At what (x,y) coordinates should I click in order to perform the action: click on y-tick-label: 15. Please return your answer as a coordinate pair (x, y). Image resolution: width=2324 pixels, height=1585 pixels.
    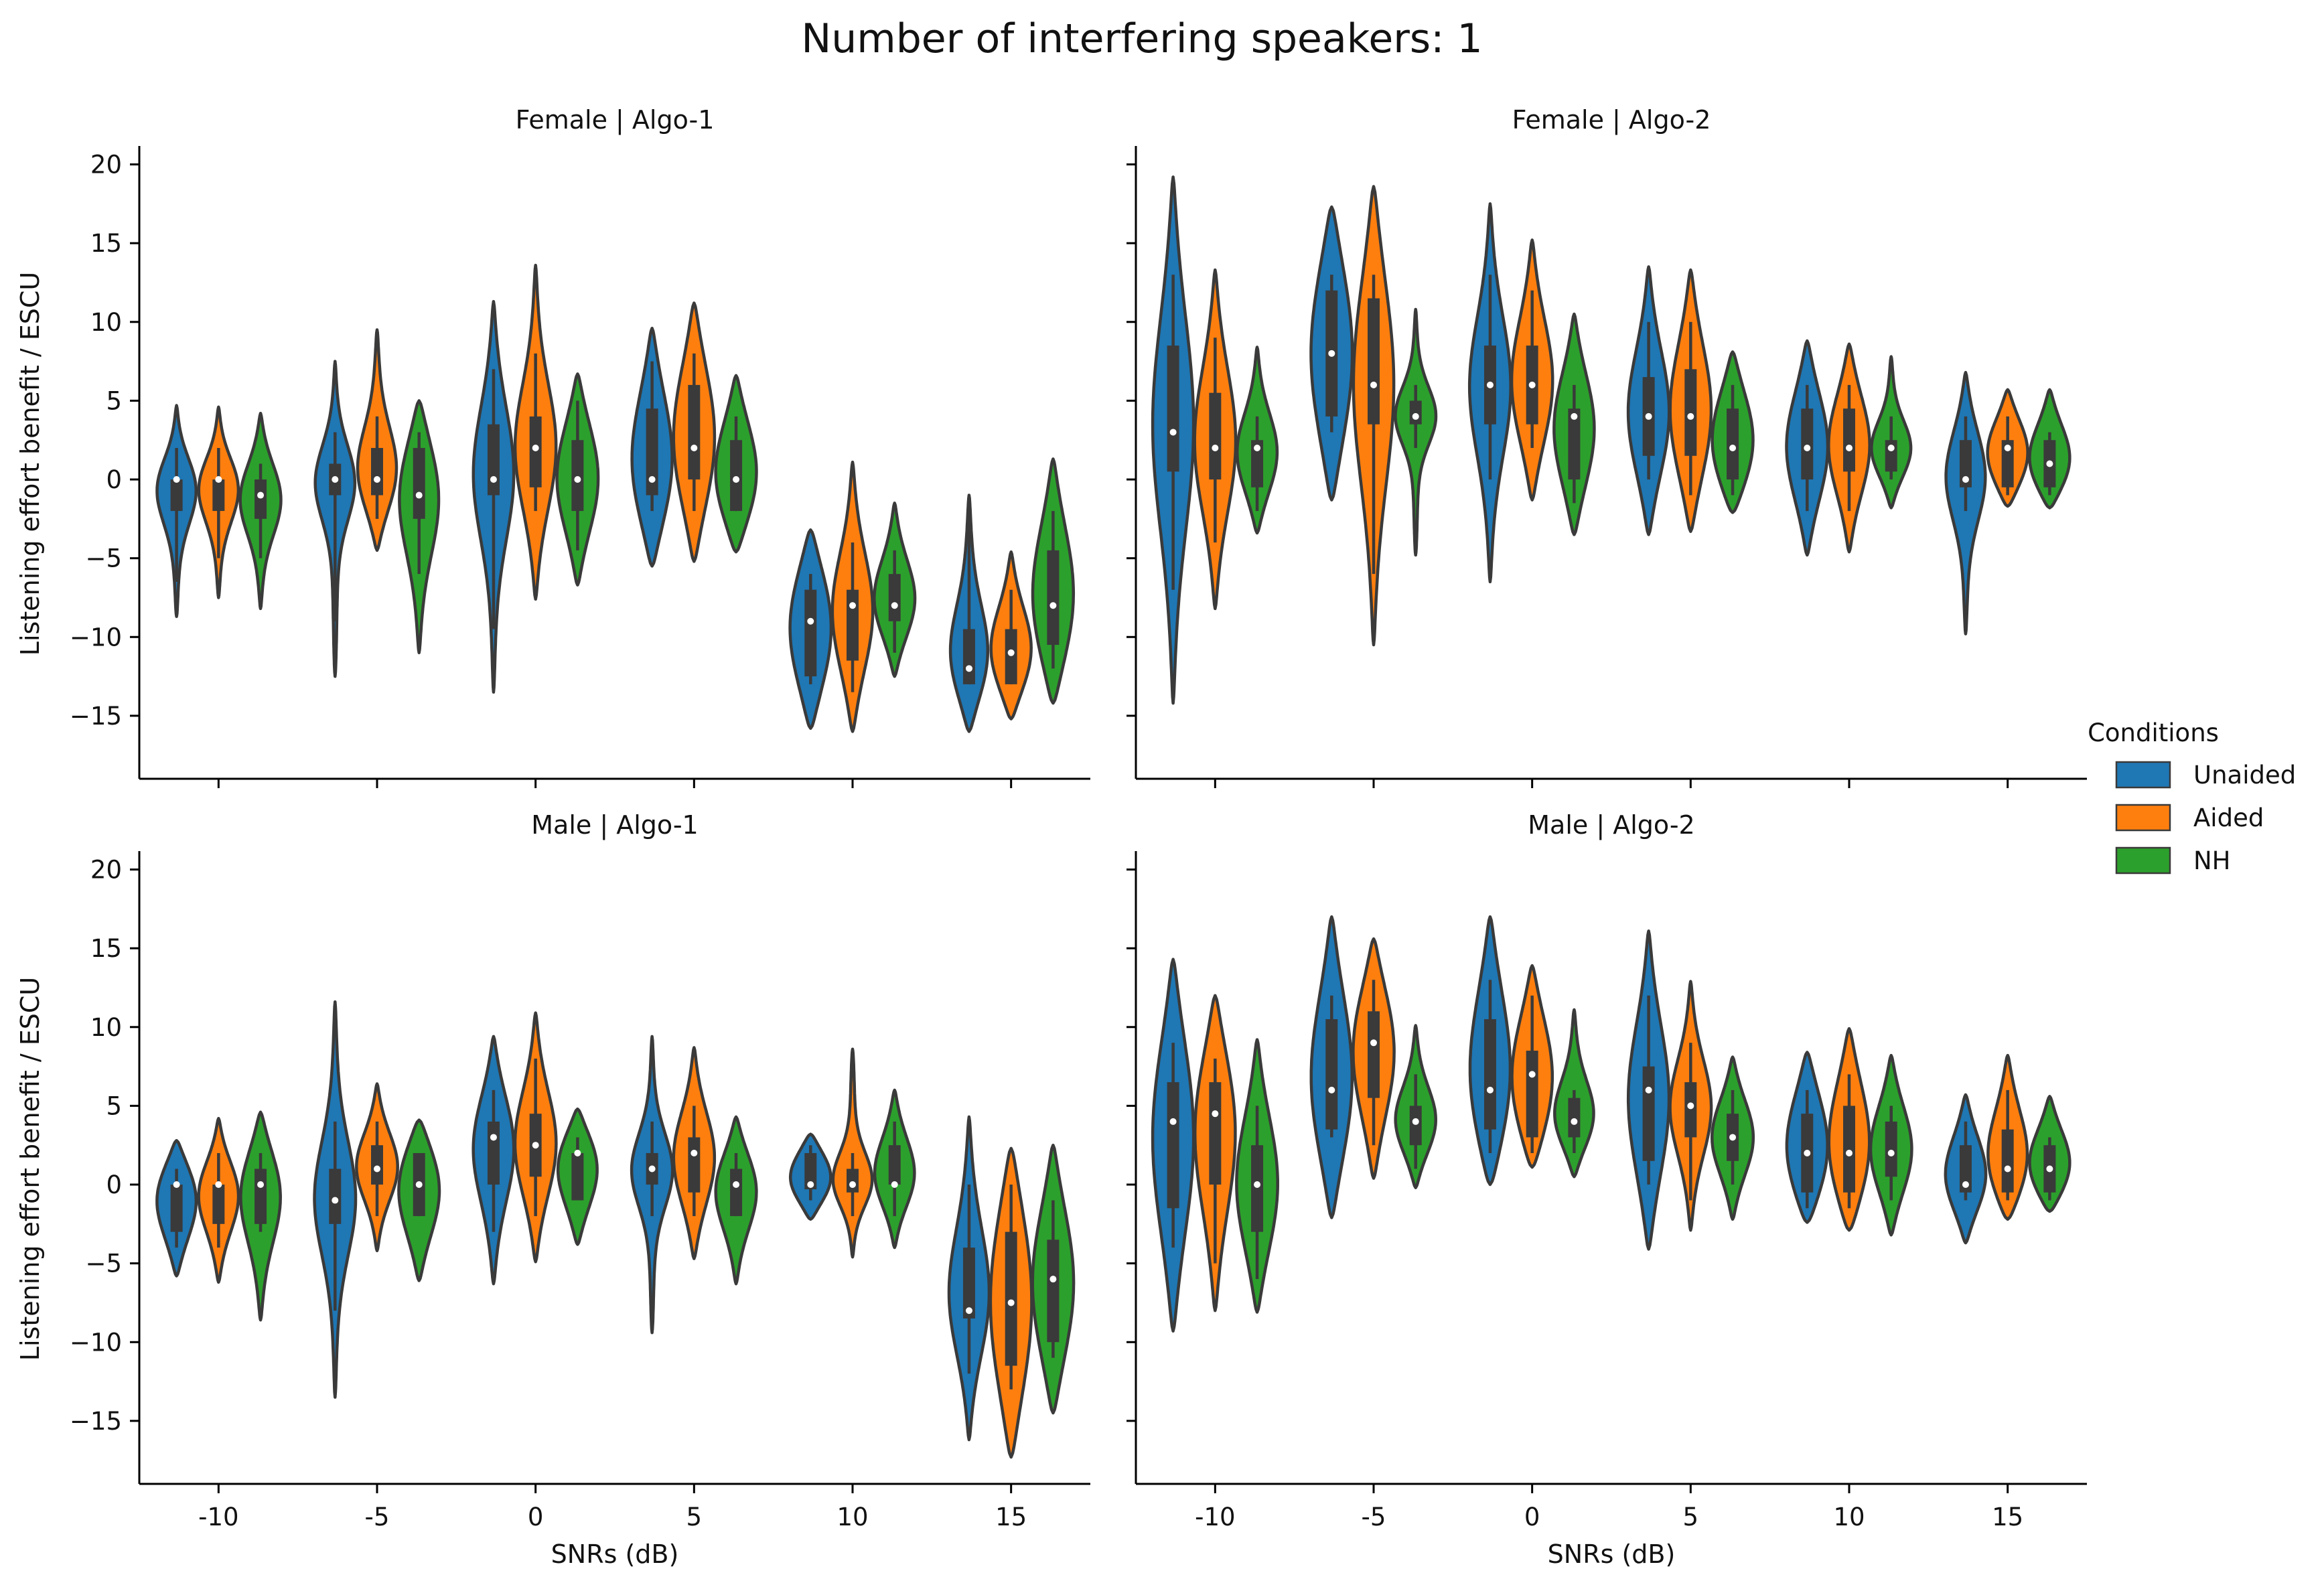
    Looking at the image, I should click on (106, 948).